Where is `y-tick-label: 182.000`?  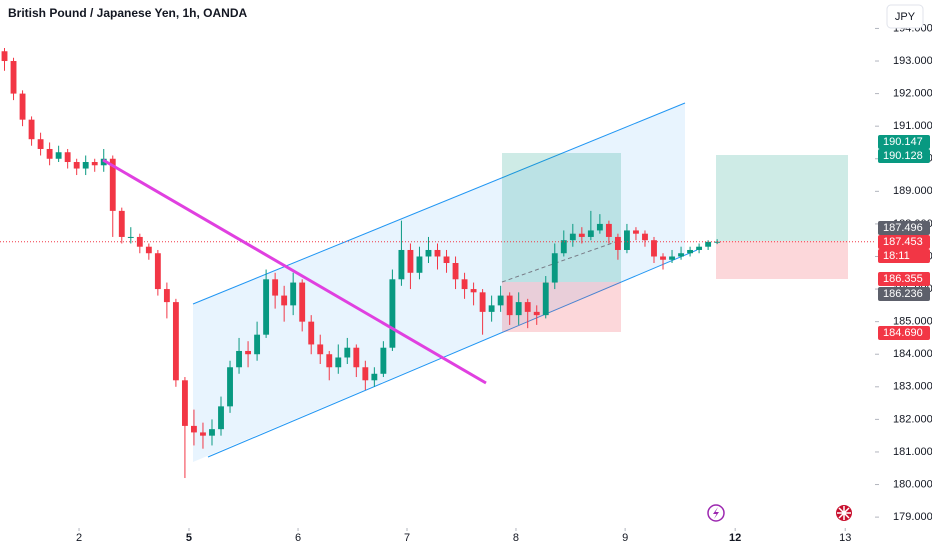
y-tick-label: 182.000 is located at coordinates (912, 419).